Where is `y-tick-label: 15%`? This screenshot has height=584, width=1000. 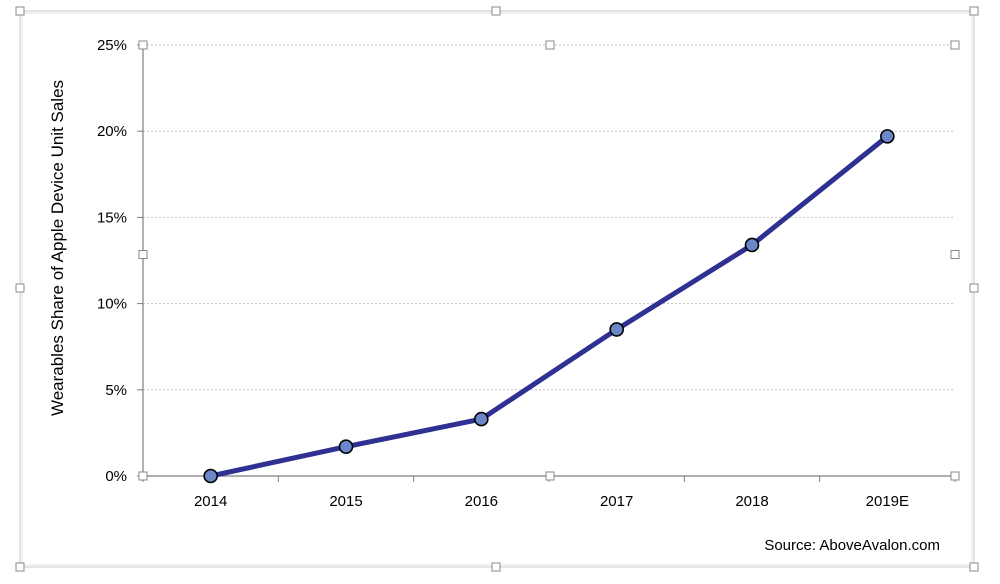
y-tick-label: 15% is located at coordinates (112, 217).